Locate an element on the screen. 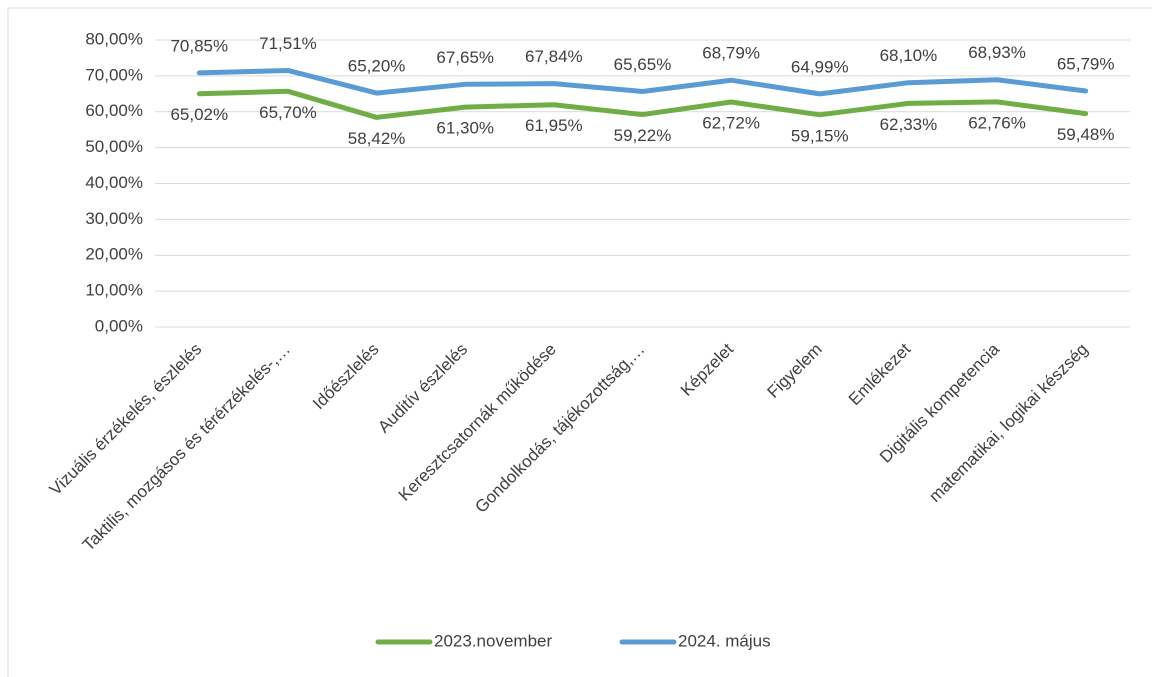  y-tick-label: 80,00% is located at coordinates (114, 38).